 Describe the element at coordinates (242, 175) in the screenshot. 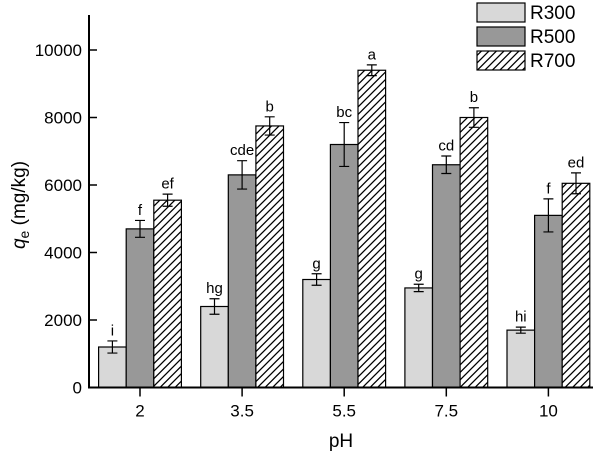

I see `error-bar-R500-ph-3.5` at that location.